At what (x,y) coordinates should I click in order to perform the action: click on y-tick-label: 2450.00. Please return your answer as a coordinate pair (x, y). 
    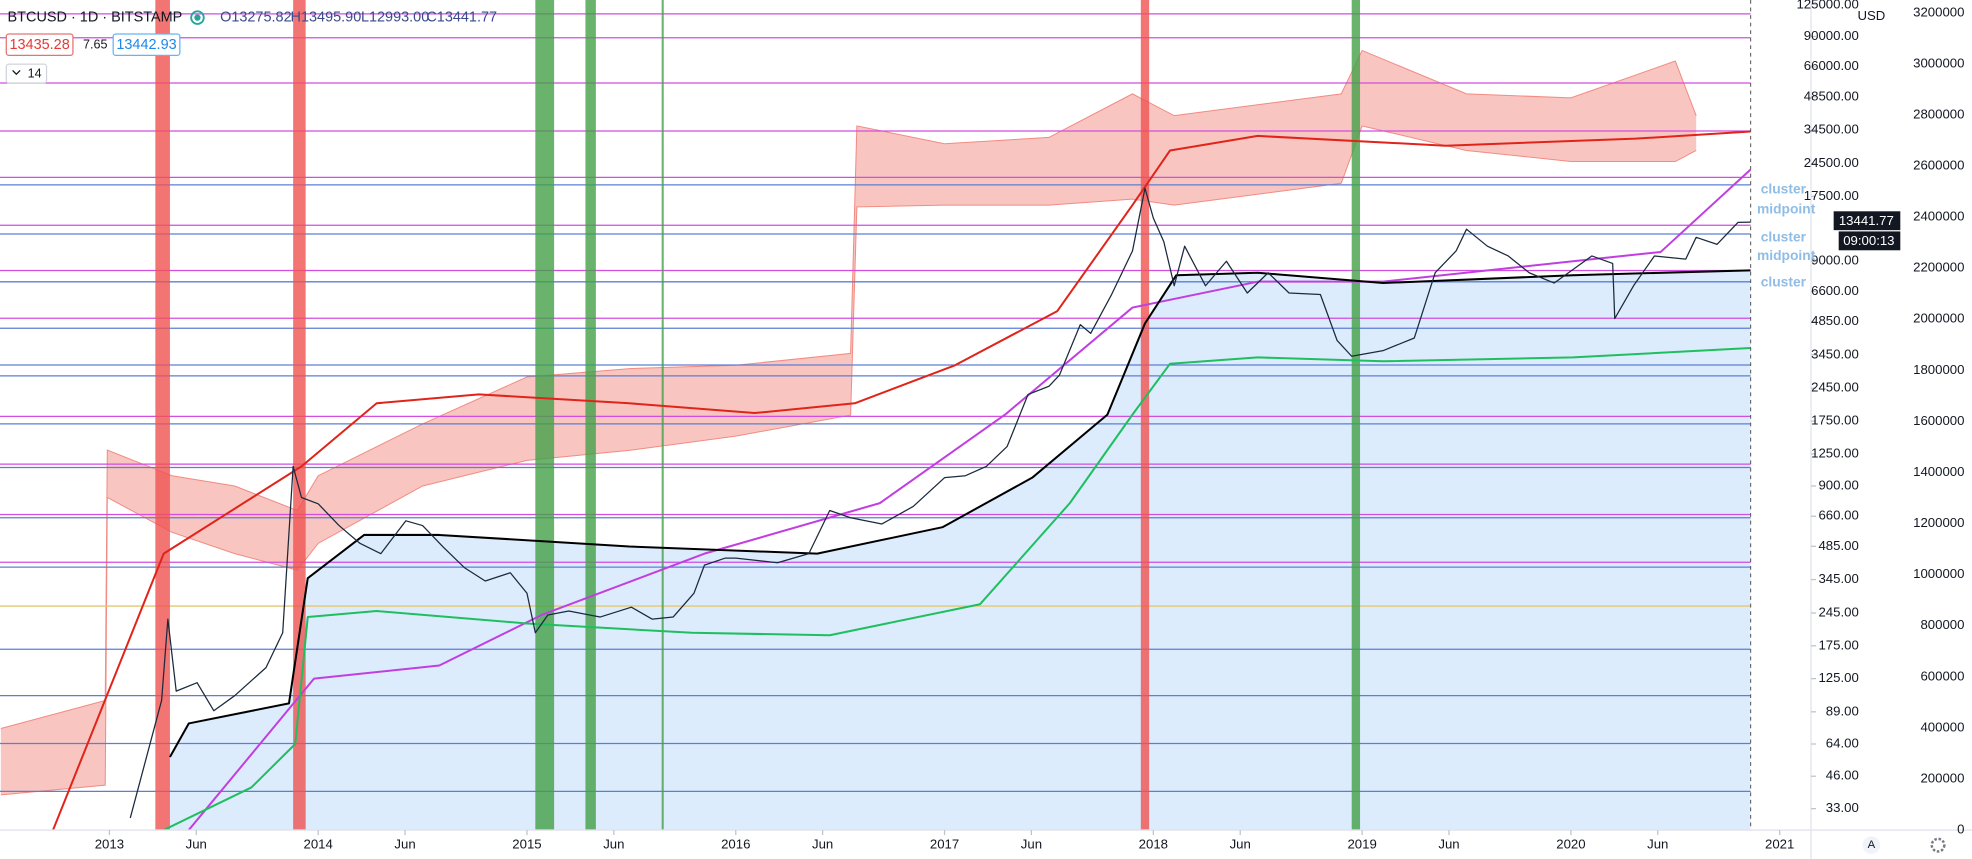
    Looking at the image, I should click on (1835, 387).